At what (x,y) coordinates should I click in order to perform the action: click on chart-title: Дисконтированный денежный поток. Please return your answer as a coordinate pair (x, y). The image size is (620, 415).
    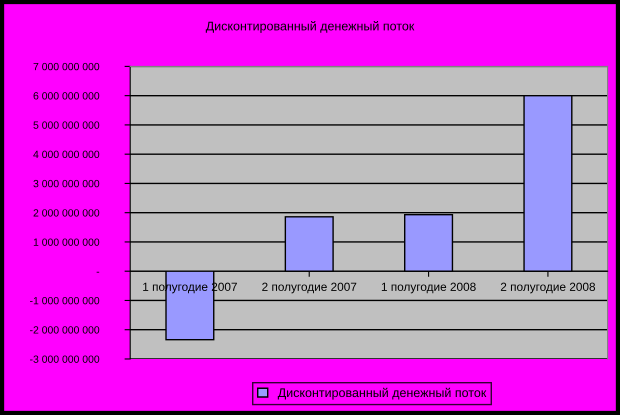
    Looking at the image, I should click on (310, 27).